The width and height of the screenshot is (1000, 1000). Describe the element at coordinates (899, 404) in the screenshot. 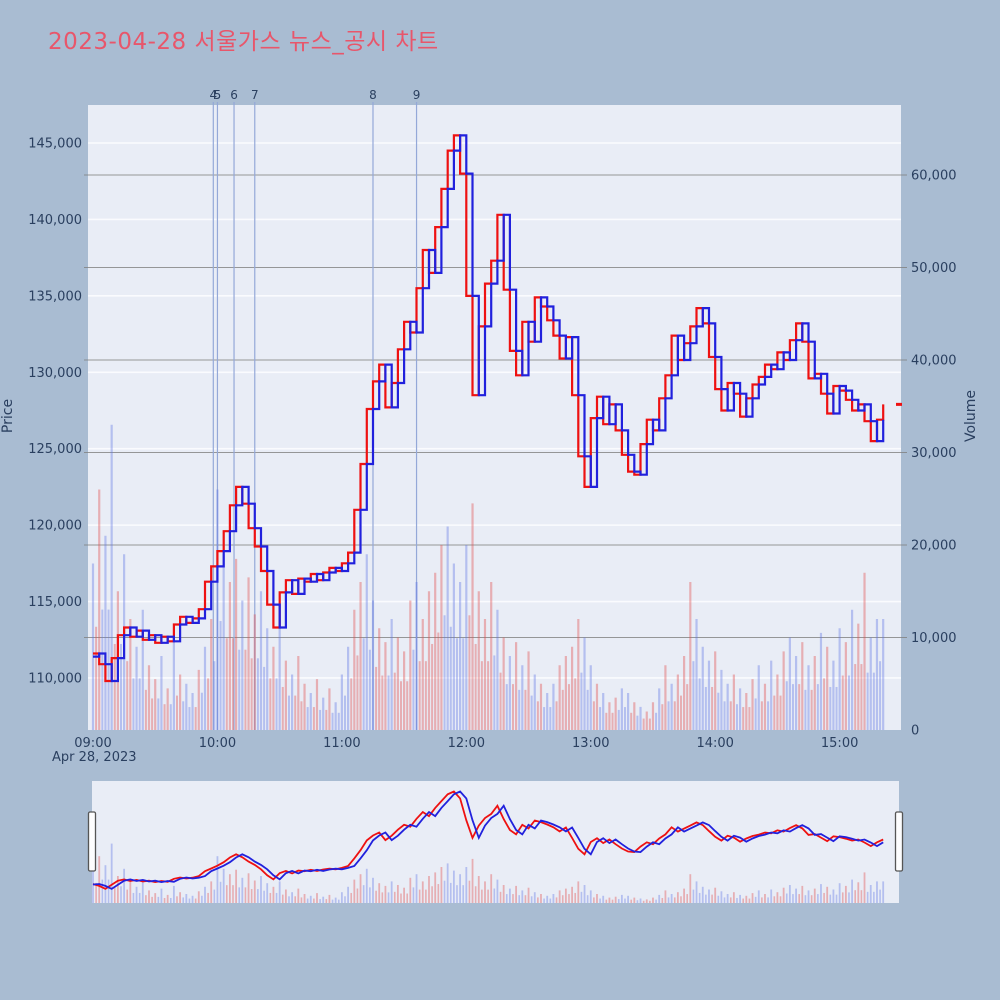

I see `last-price-marker` at that location.